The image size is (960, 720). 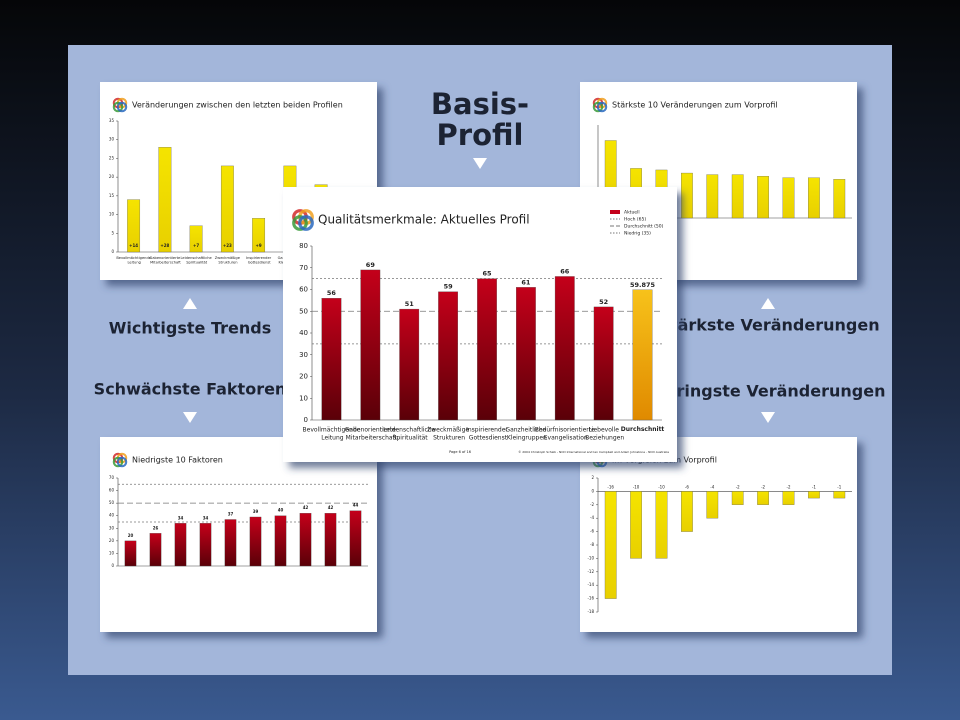 What do you see at coordinates (590, 584) in the screenshot?
I see `y-tick-label: -14` at bounding box center [590, 584].